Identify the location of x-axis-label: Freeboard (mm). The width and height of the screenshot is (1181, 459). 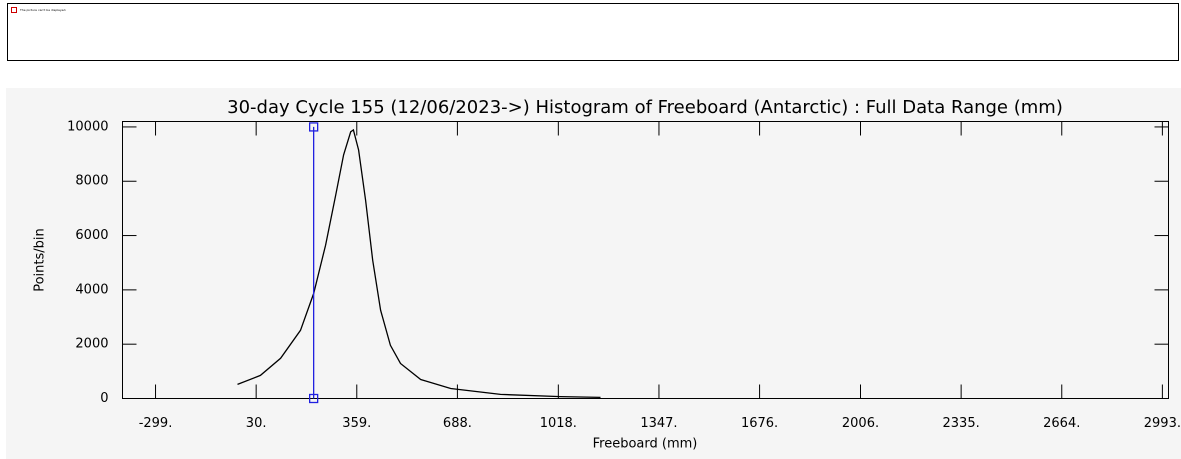
(645, 444).